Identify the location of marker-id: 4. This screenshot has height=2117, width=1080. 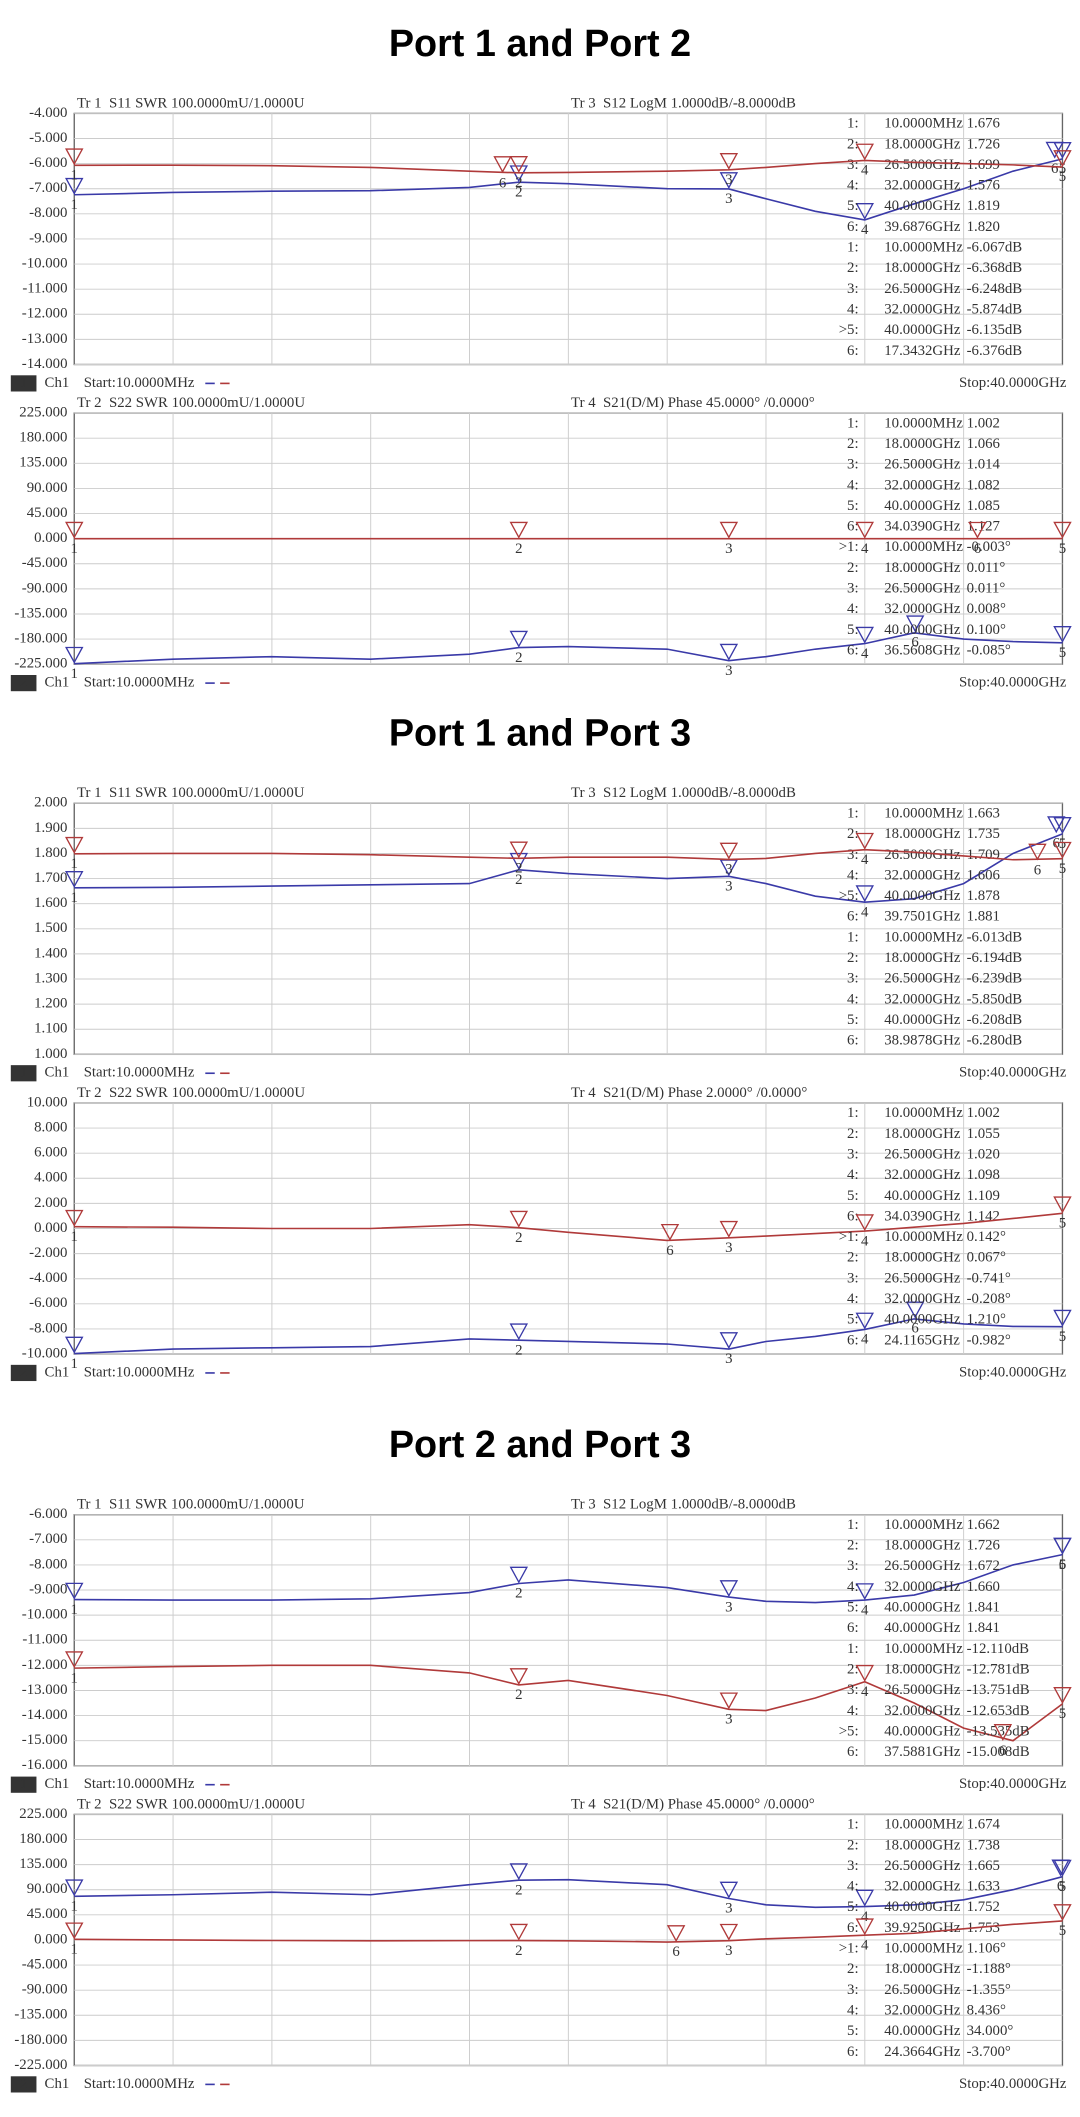
(865, 230).